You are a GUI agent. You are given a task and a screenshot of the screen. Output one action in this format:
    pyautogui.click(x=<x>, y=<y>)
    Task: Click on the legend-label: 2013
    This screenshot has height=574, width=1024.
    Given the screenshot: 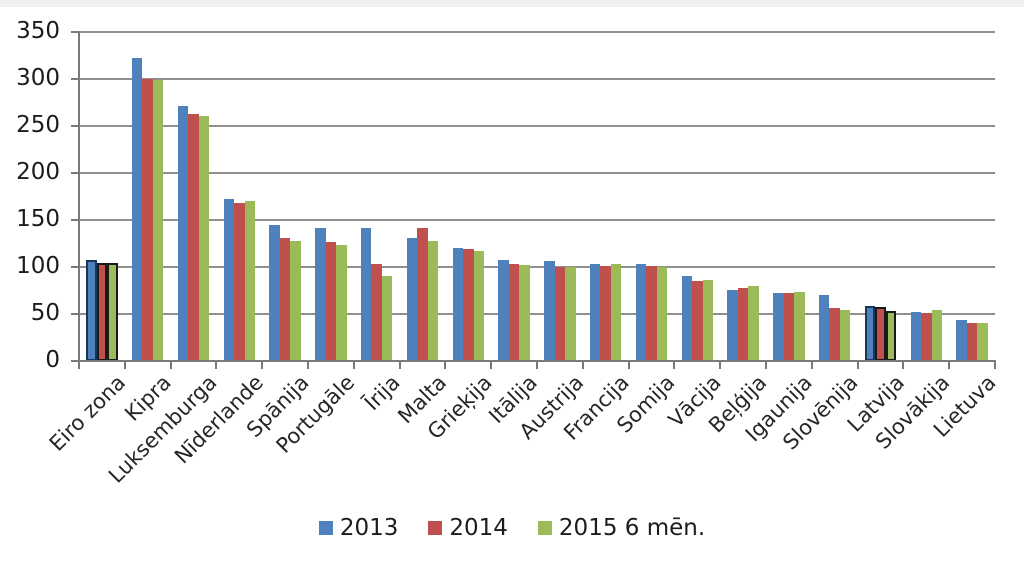 What is the action you would take?
    pyautogui.click(x=369, y=528)
    